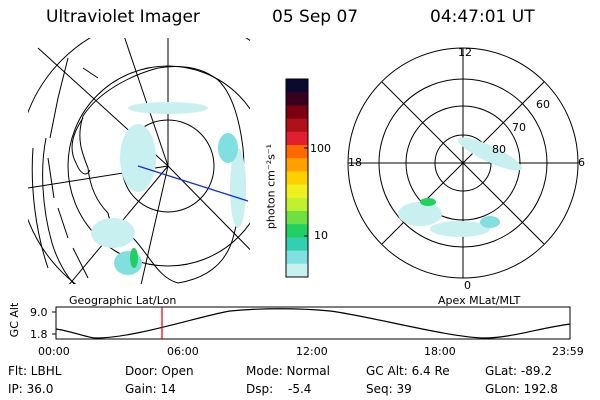 The height and width of the screenshot is (400, 600). I want to click on mlt-label-12: 12, so click(465, 52).